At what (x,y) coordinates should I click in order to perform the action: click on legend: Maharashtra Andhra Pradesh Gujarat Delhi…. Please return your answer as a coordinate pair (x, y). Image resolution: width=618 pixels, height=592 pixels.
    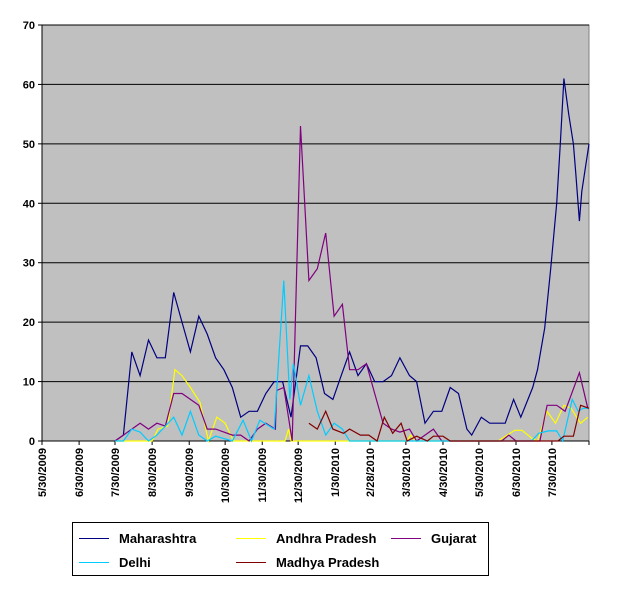
    Looking at the image, I should click on (280, 549).